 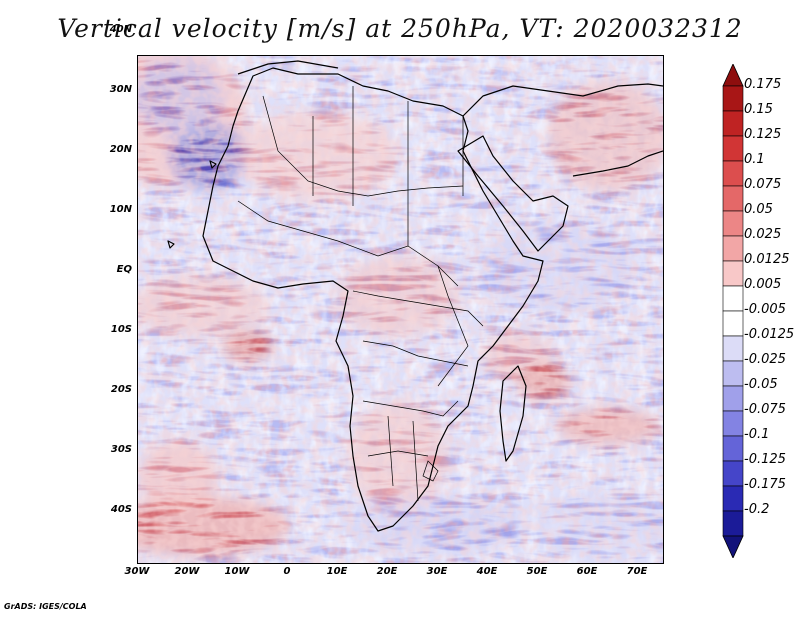 I want to click on canary-islands, so click(x=213, y=164).